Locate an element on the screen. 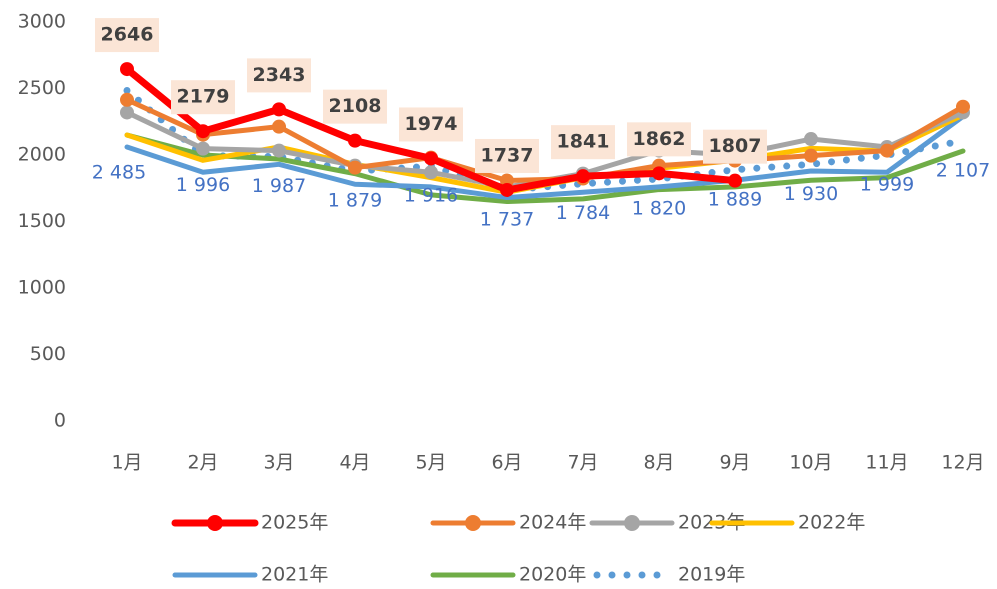 This screenshot has width=997, height=589. y-tick-label: 0 is located at coordinates (60, 421).